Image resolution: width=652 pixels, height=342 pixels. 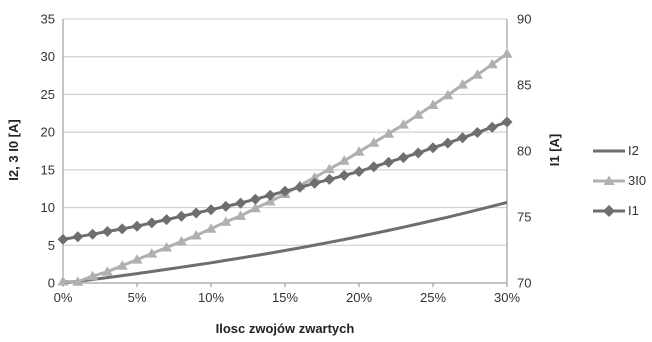 I want to click on x-tick-label: 5%, so click(x=137, y=297).